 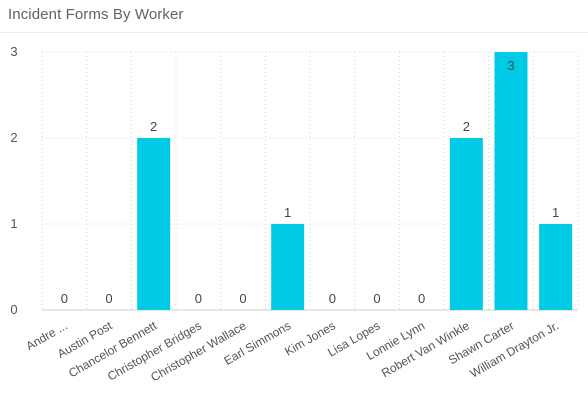 I want to click on y-tick-label: 2, so click(x=13, y=137).